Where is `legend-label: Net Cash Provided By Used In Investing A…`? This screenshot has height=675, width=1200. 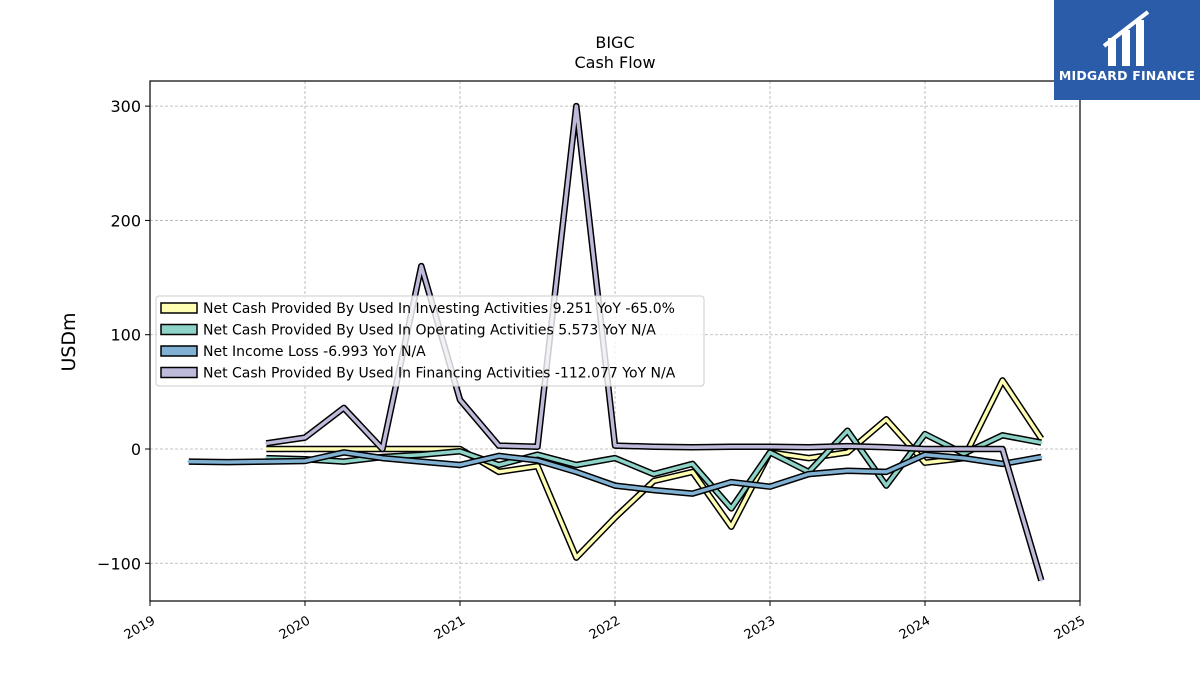 legend-label: Net Cash Provided By Used In Investing A… is located at coordinates (439, 309).